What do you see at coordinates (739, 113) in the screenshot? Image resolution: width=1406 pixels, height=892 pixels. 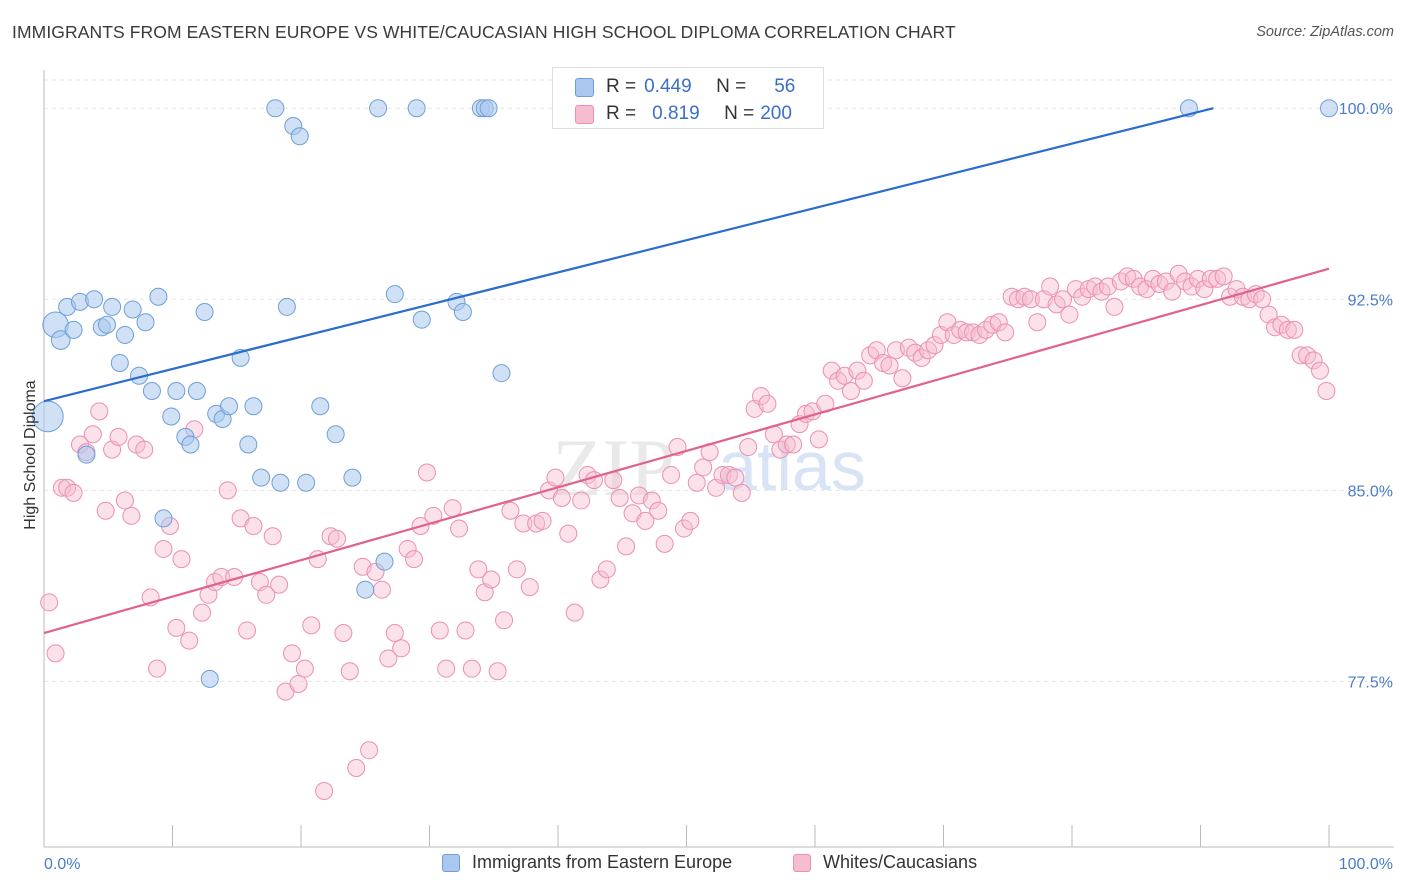 I see `n-label: N =` at bounding box center [739, 113].